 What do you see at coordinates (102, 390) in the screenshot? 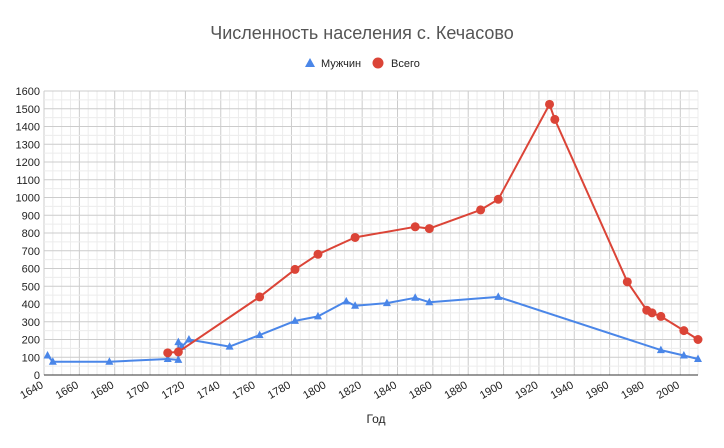
I see `x-tick-label: 1680` at bounding box center [102, 390].